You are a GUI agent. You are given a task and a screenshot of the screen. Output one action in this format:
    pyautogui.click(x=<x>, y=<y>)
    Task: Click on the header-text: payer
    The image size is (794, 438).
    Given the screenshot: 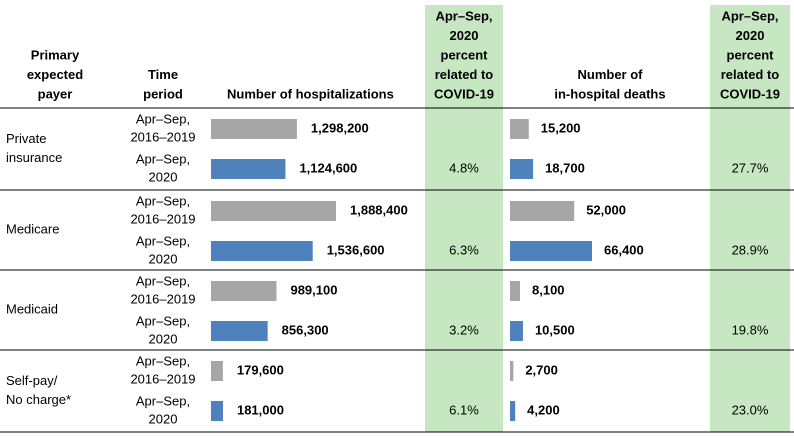 What is the action you would take?
    pyautogui.click(x=55, y=93)
    